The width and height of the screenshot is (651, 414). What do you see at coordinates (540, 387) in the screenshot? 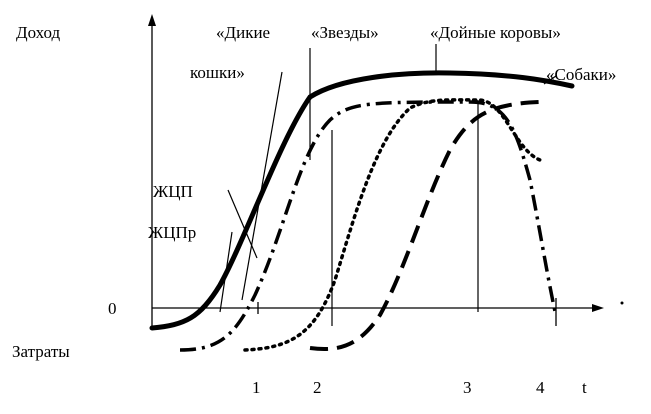
I see `x-tick-label: 4` at bounding box center [540, 387].